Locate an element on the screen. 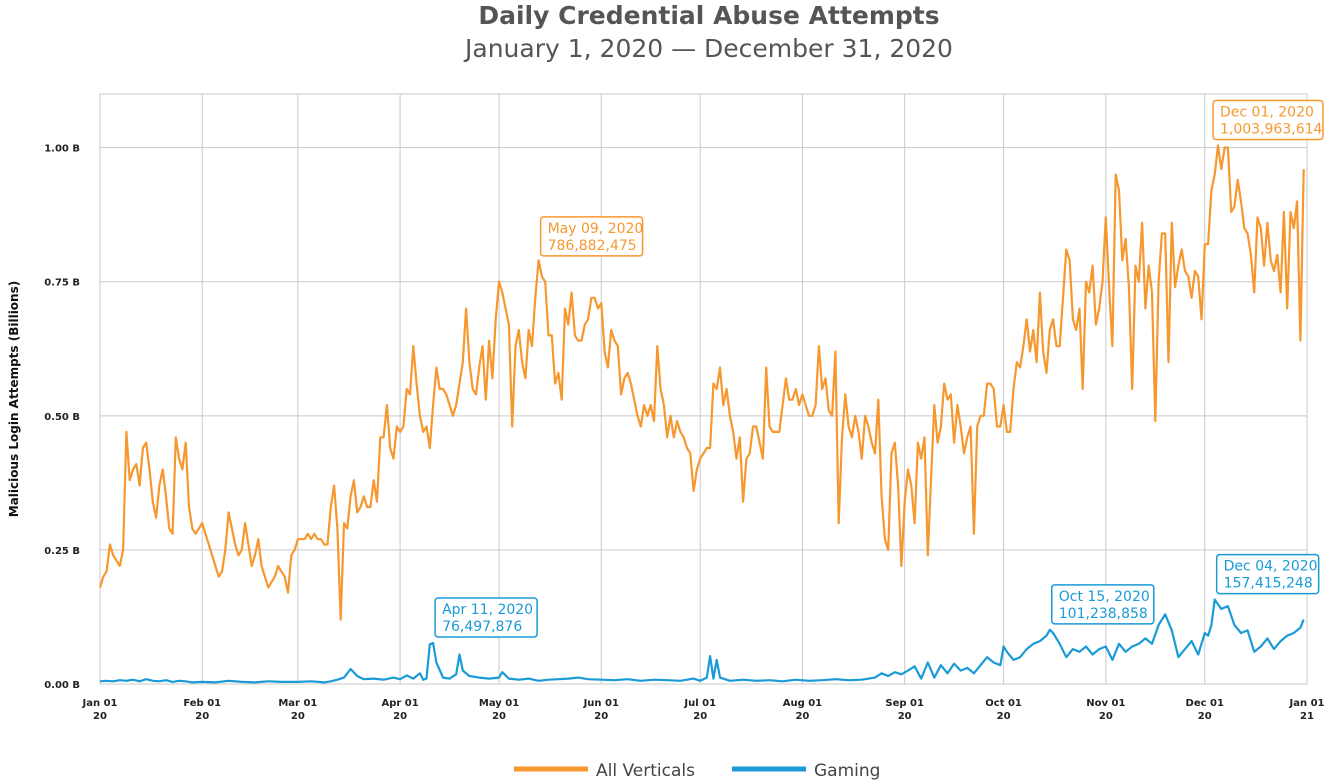  y-tick-label: 0.00 B is located at coordinates (62, 685).